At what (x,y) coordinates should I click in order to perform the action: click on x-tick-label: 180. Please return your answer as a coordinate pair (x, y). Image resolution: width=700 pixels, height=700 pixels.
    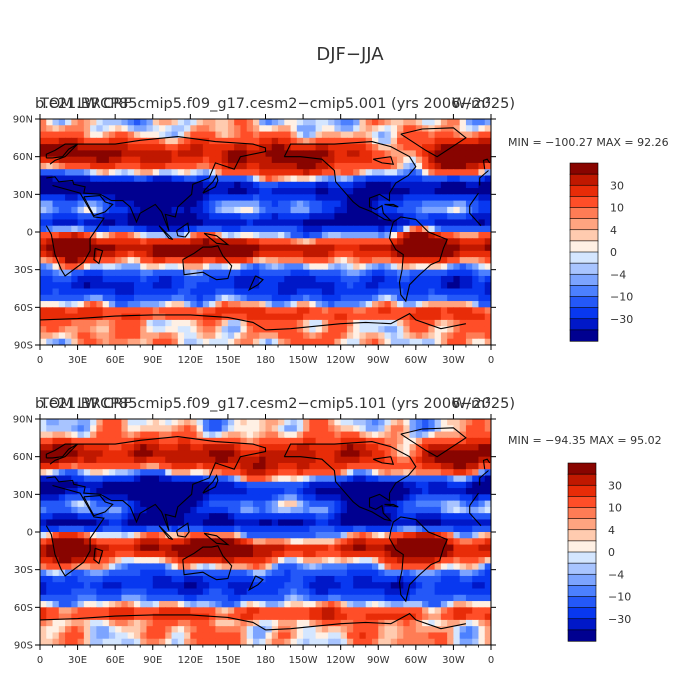
    Looking at the image, I should click on (265, 360).